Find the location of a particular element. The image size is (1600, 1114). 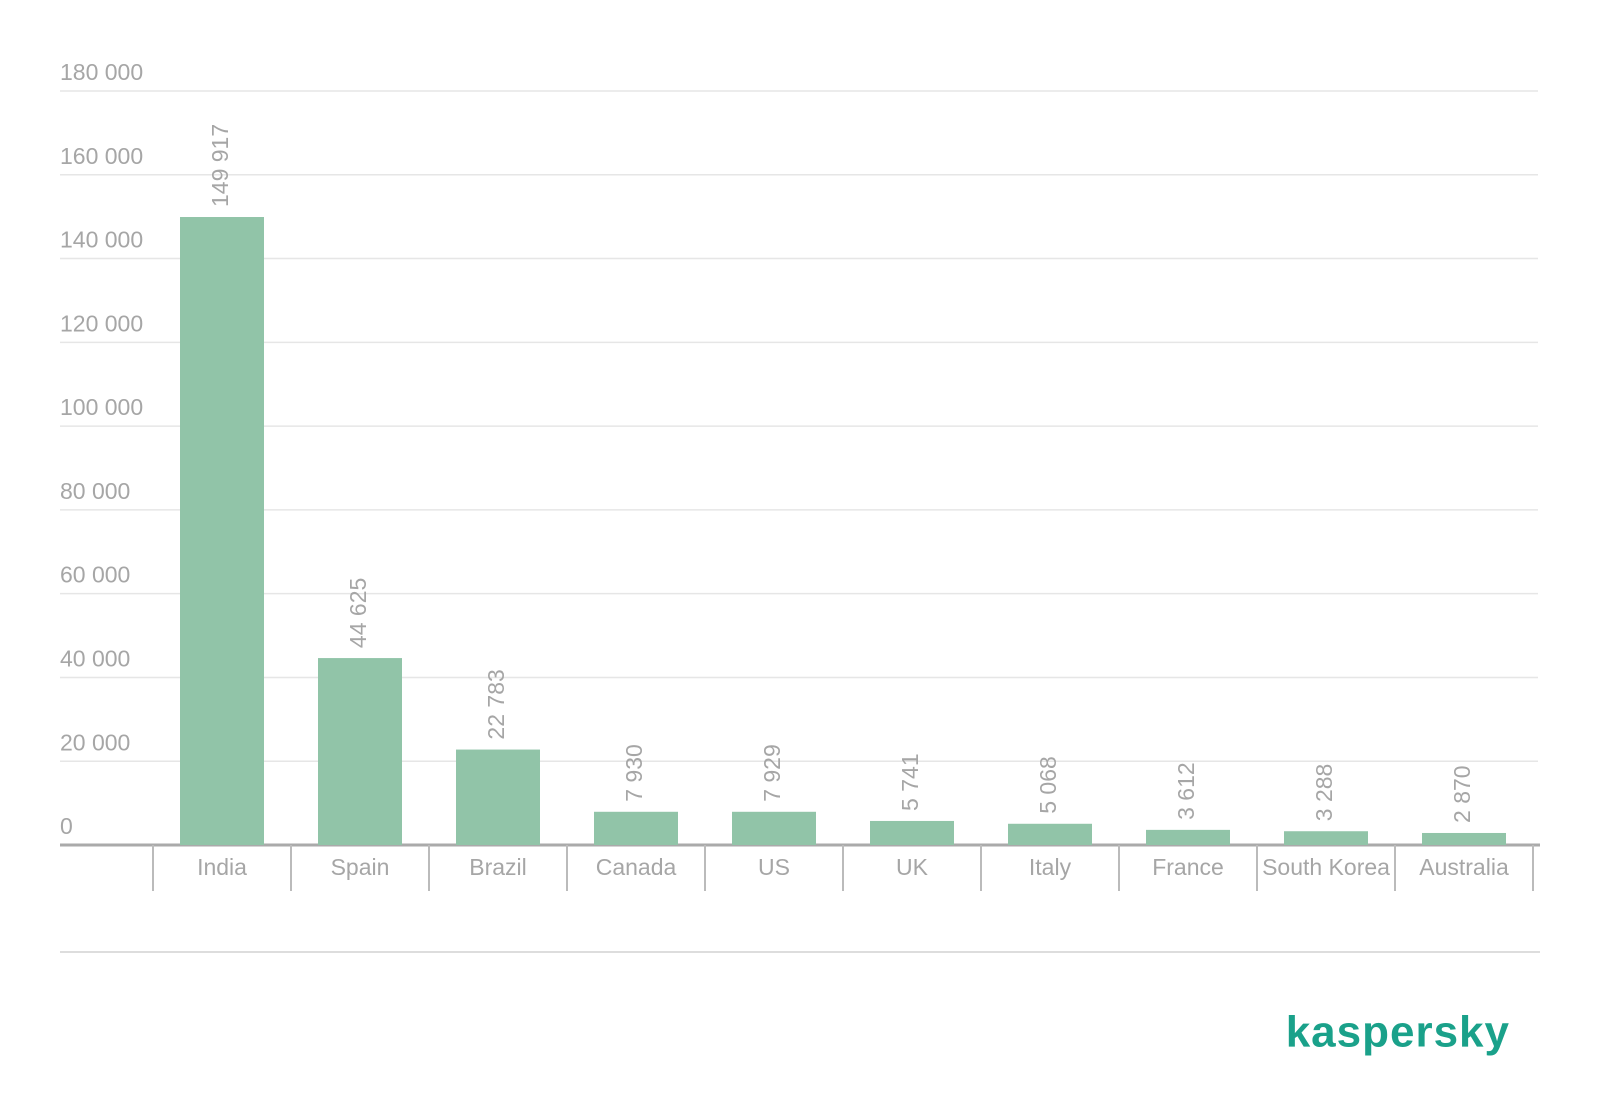

value-label: 149 917 is located at coordinates (220, 165).